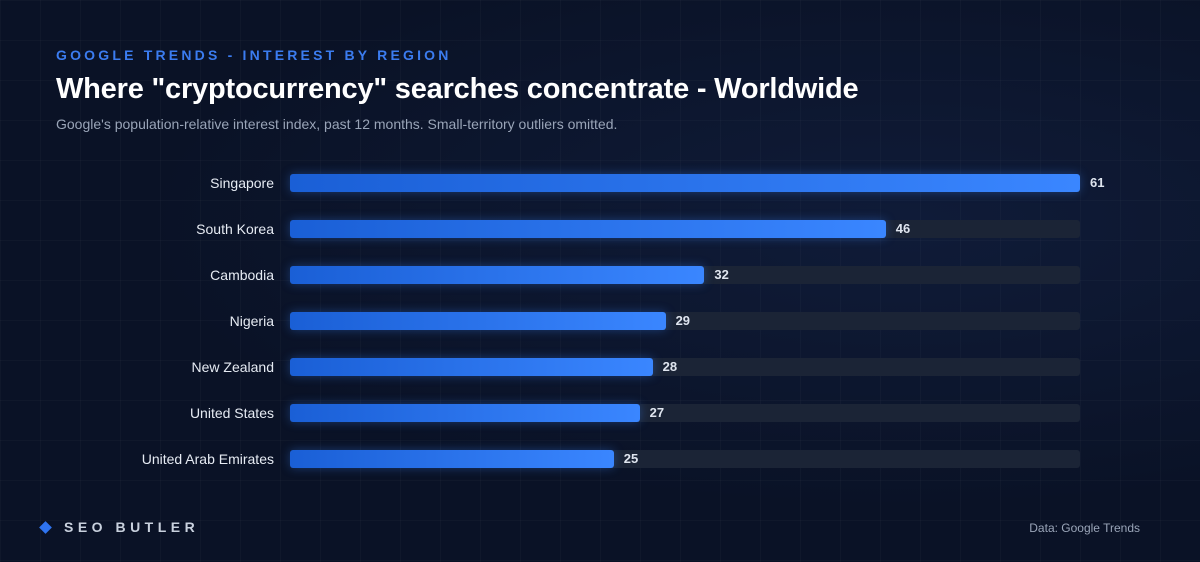 The height and width of the screenshot is (562, 1200). I want to click on bar-value-label: 61, so click(1097, 182).